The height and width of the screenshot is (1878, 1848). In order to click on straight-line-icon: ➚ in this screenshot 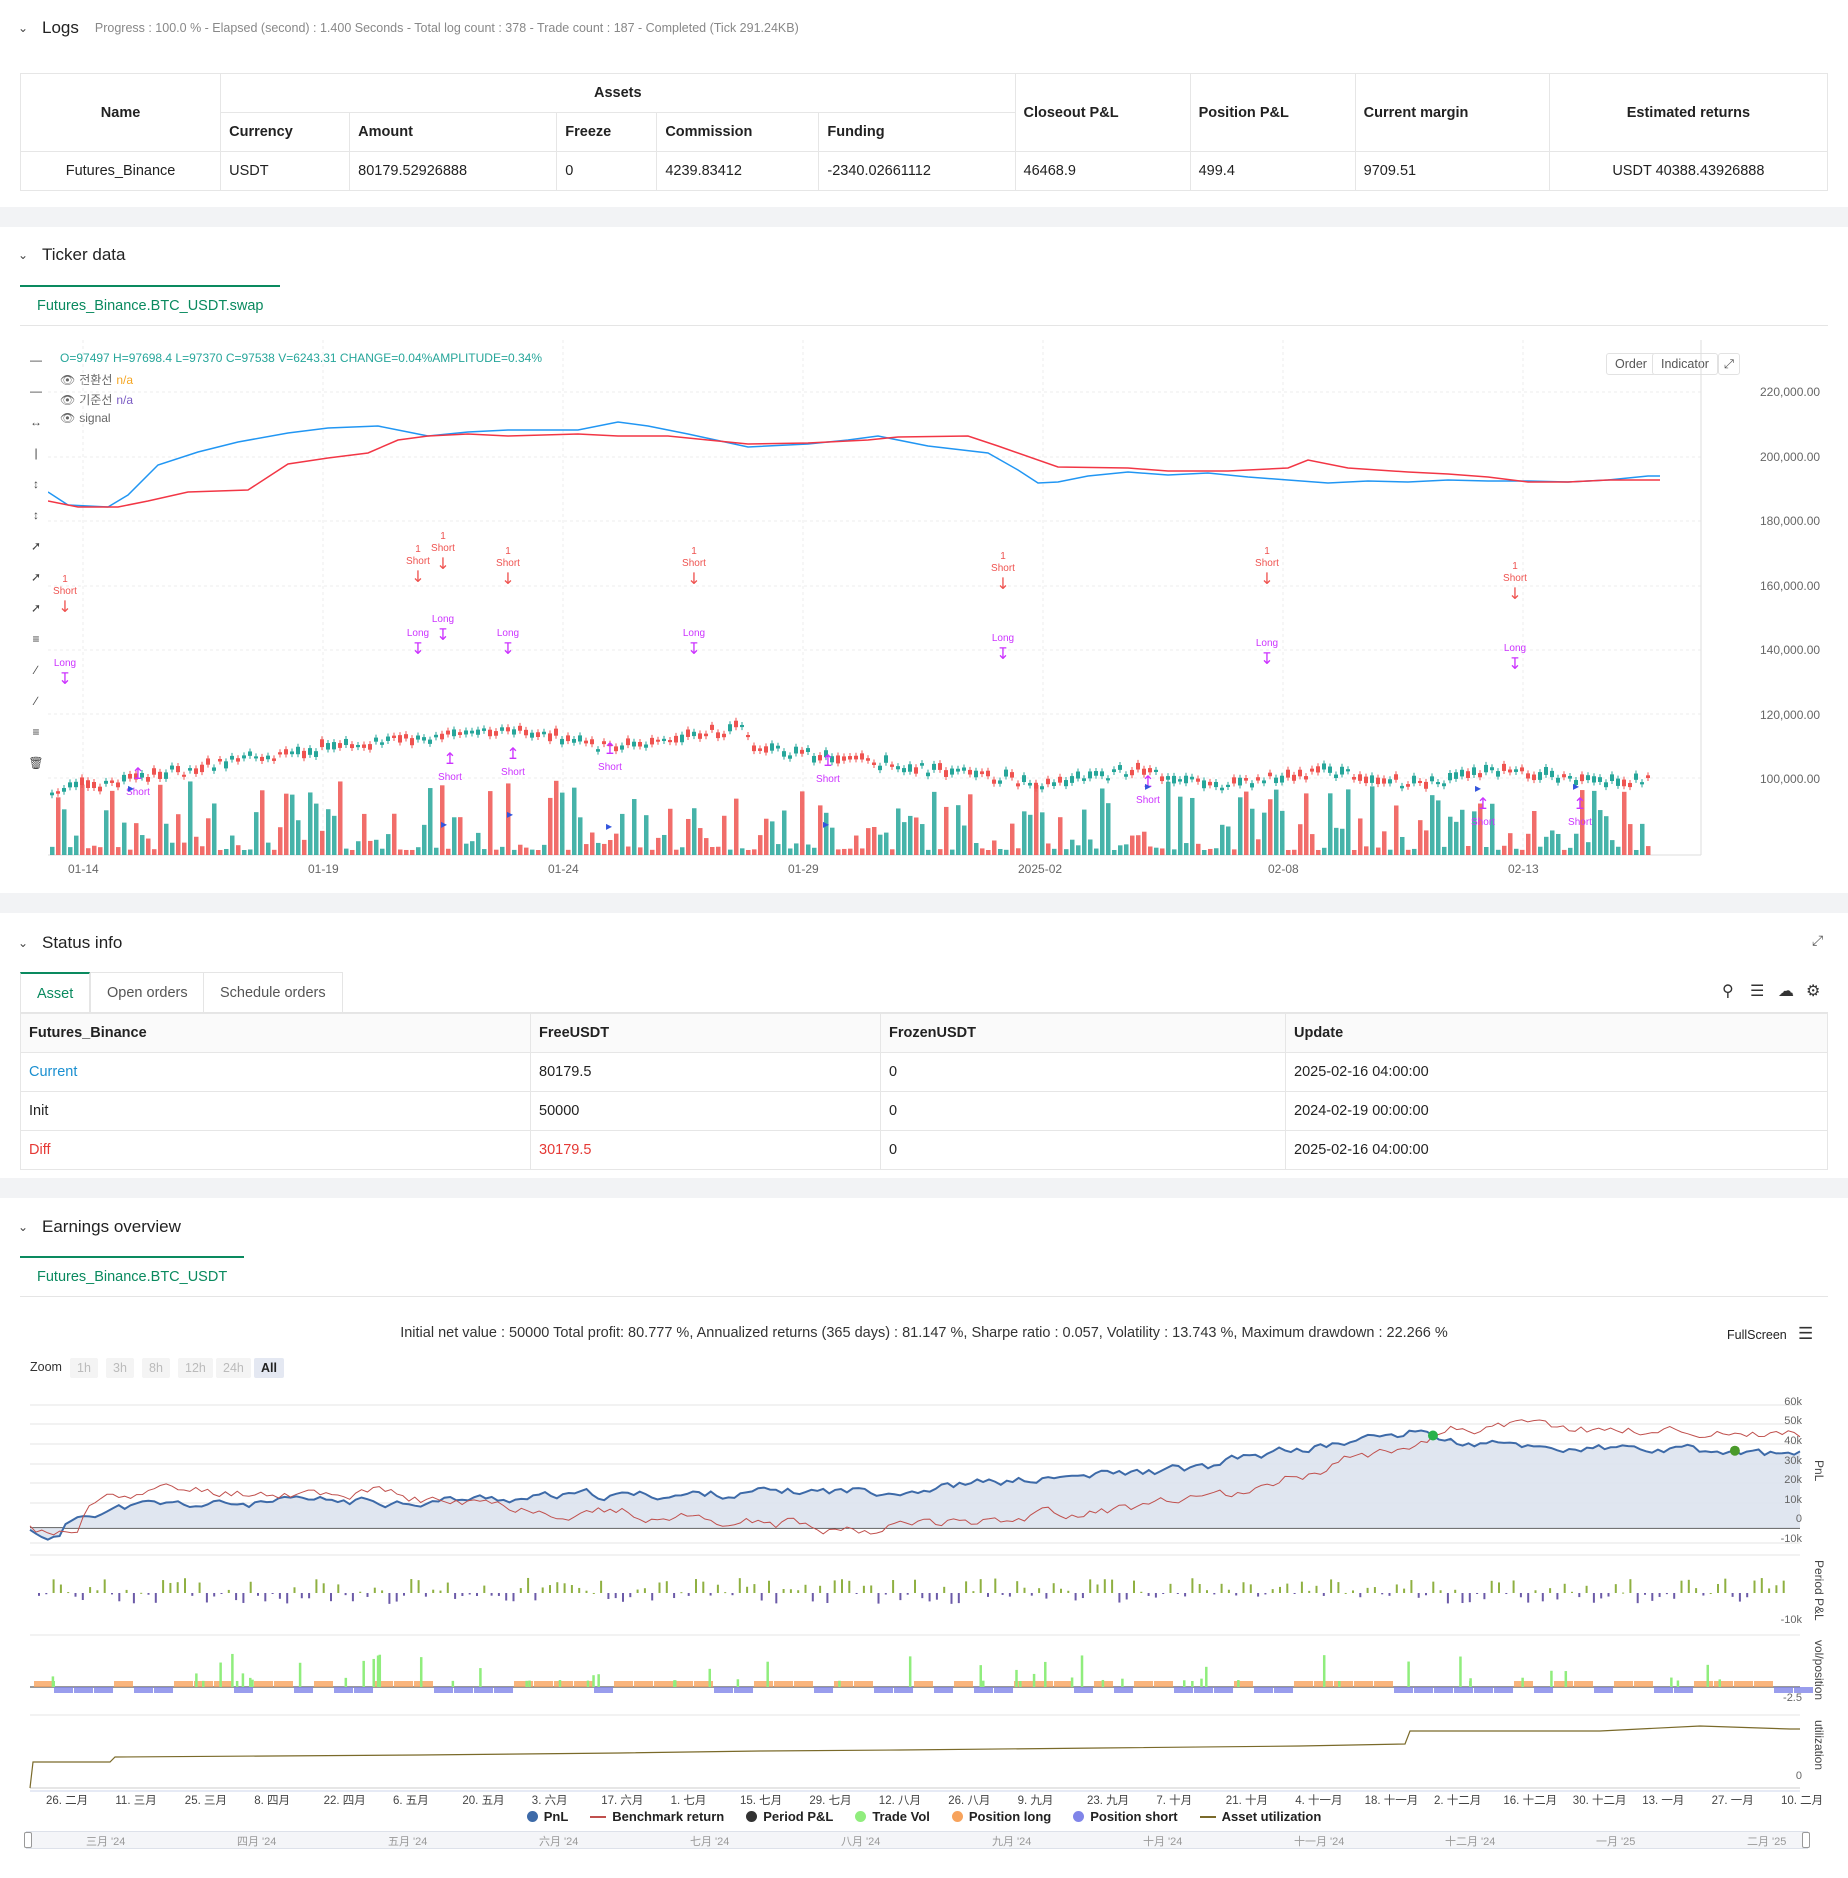, I will do `click(36, 608)`.